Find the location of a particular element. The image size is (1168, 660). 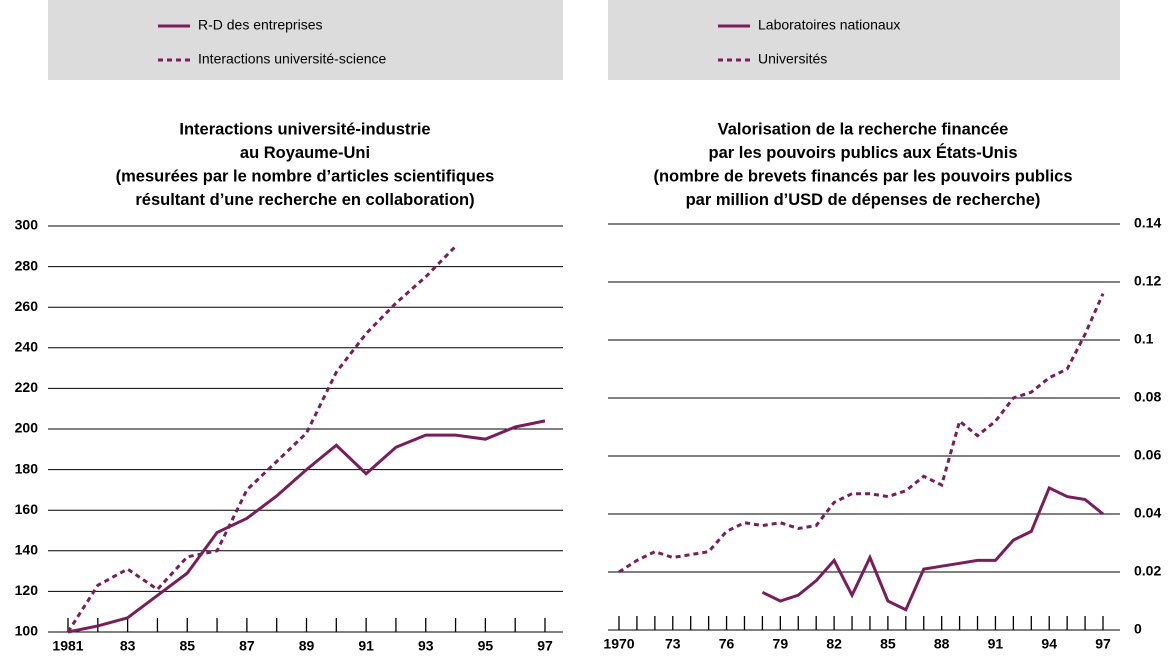

x-tick-label: 83 is located at coordinates (128, 646).